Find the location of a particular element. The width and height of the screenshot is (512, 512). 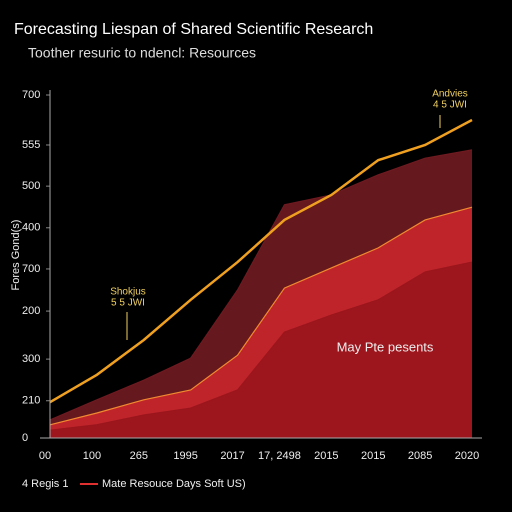

y-tick-label: 200 is located at coordinates (31, 311).